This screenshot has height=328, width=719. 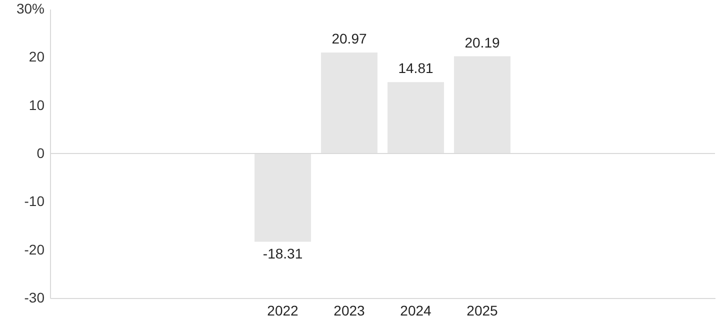 I want to click on data-label: 14.81, so click(x=416, y=68).